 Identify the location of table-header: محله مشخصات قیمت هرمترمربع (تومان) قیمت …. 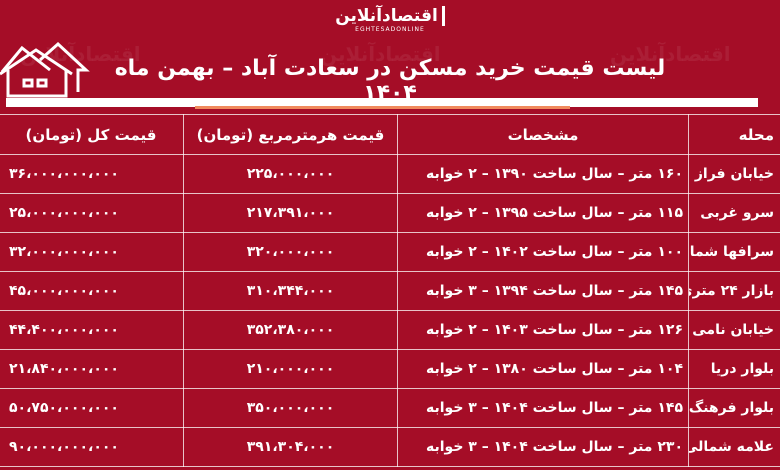
(390, 134).